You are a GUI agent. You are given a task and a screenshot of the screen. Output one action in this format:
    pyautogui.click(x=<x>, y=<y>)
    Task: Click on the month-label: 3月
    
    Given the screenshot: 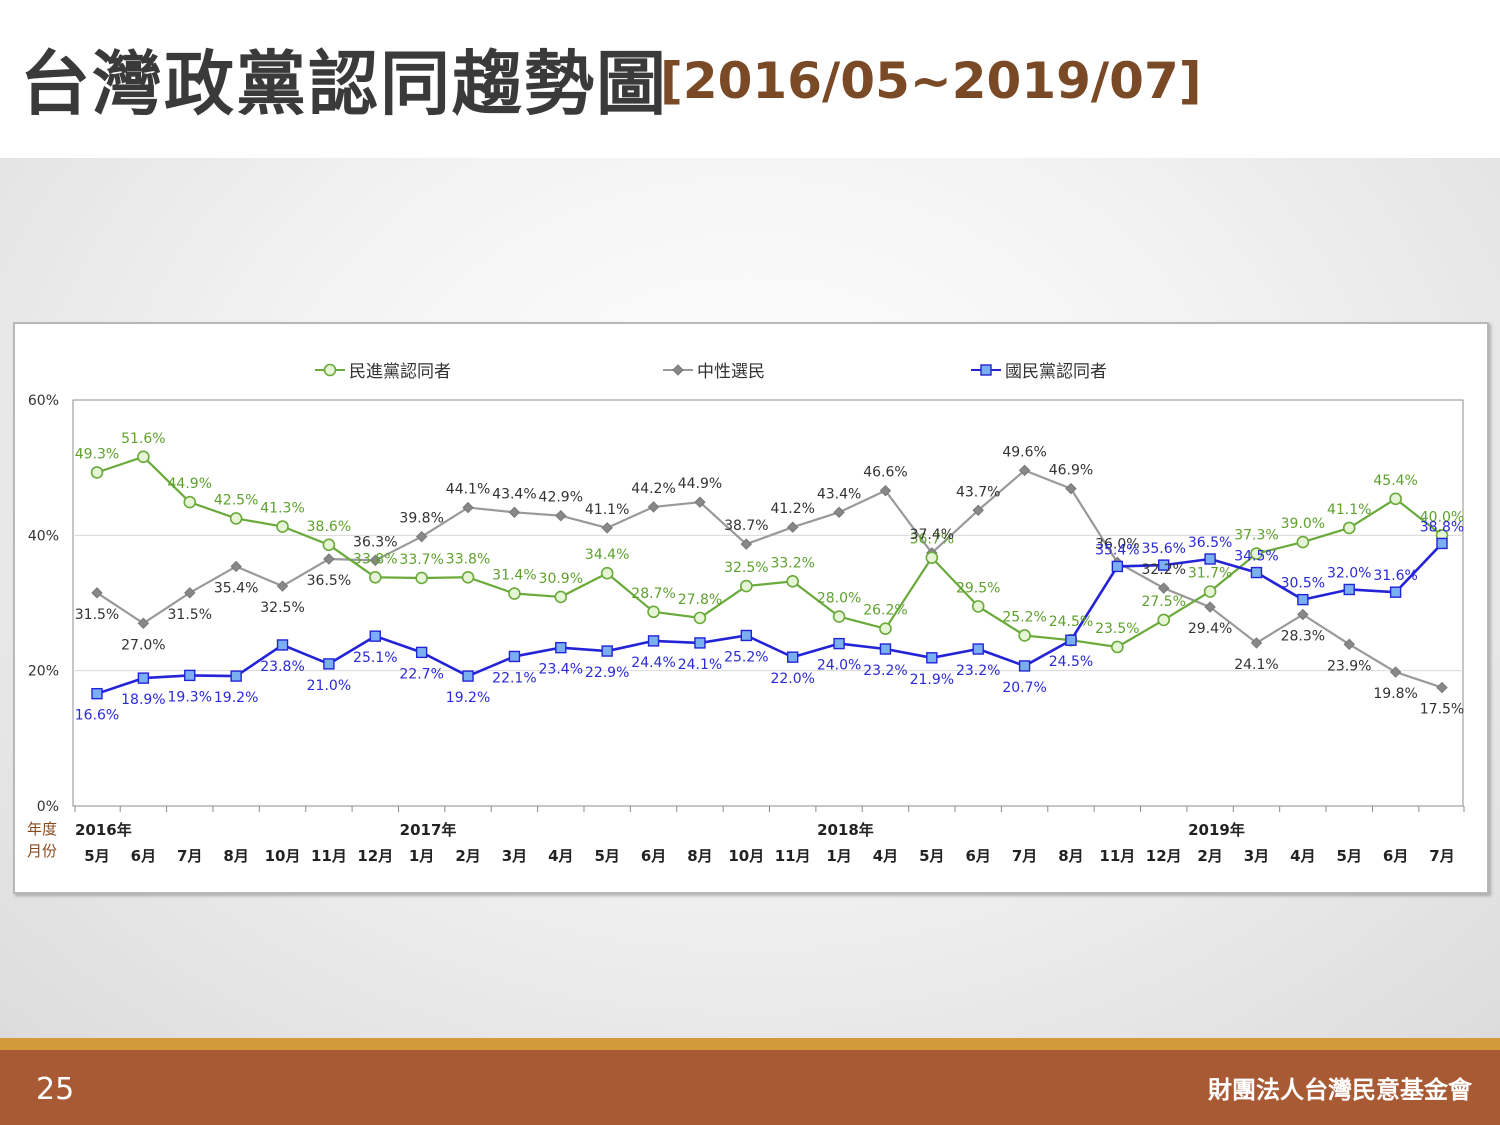 What is the action you would take?
    pyautogui.click(x=1256, y=856)
    